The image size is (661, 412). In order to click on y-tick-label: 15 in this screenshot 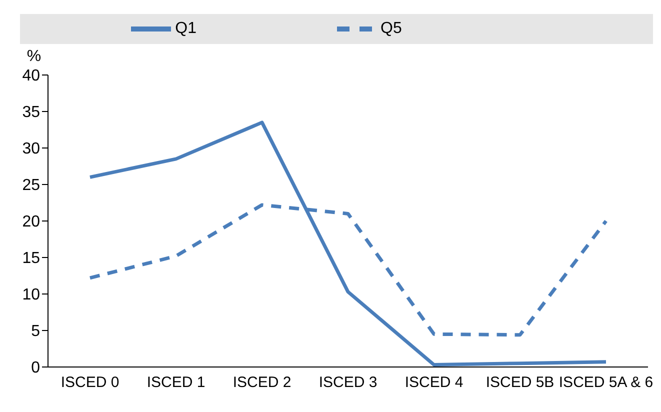, I will do `click(31, 259)`.